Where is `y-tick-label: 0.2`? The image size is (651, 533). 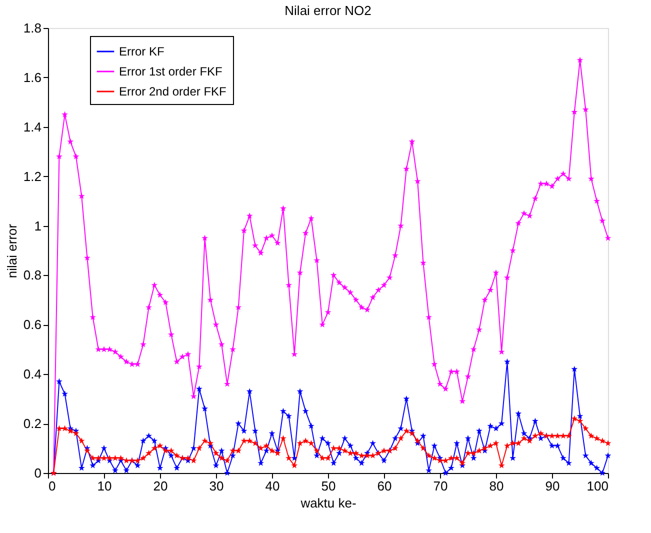 y-tick-label: 0.2 is located at coordinates (32, 424).